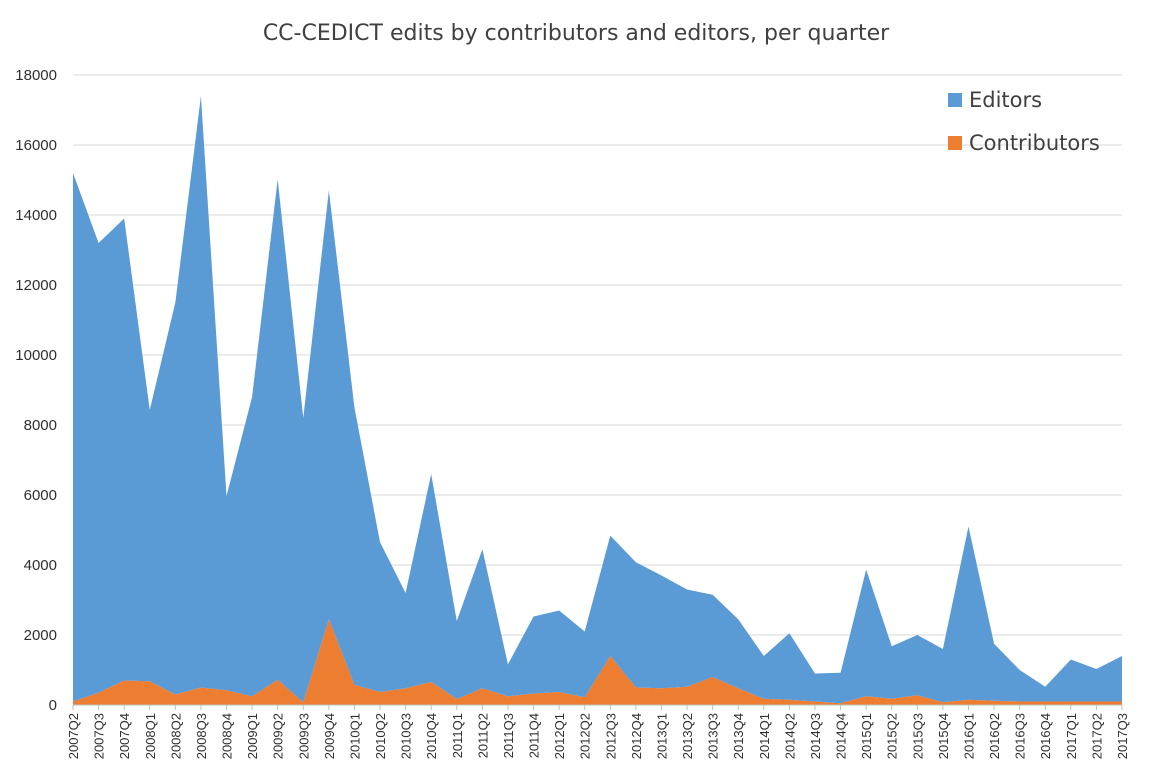 This screenshot has height=784, width=1153. Describe the element at coordinates (789, 736) in the screenshot. I see `x-tick-label: 2014Q2` at that location.